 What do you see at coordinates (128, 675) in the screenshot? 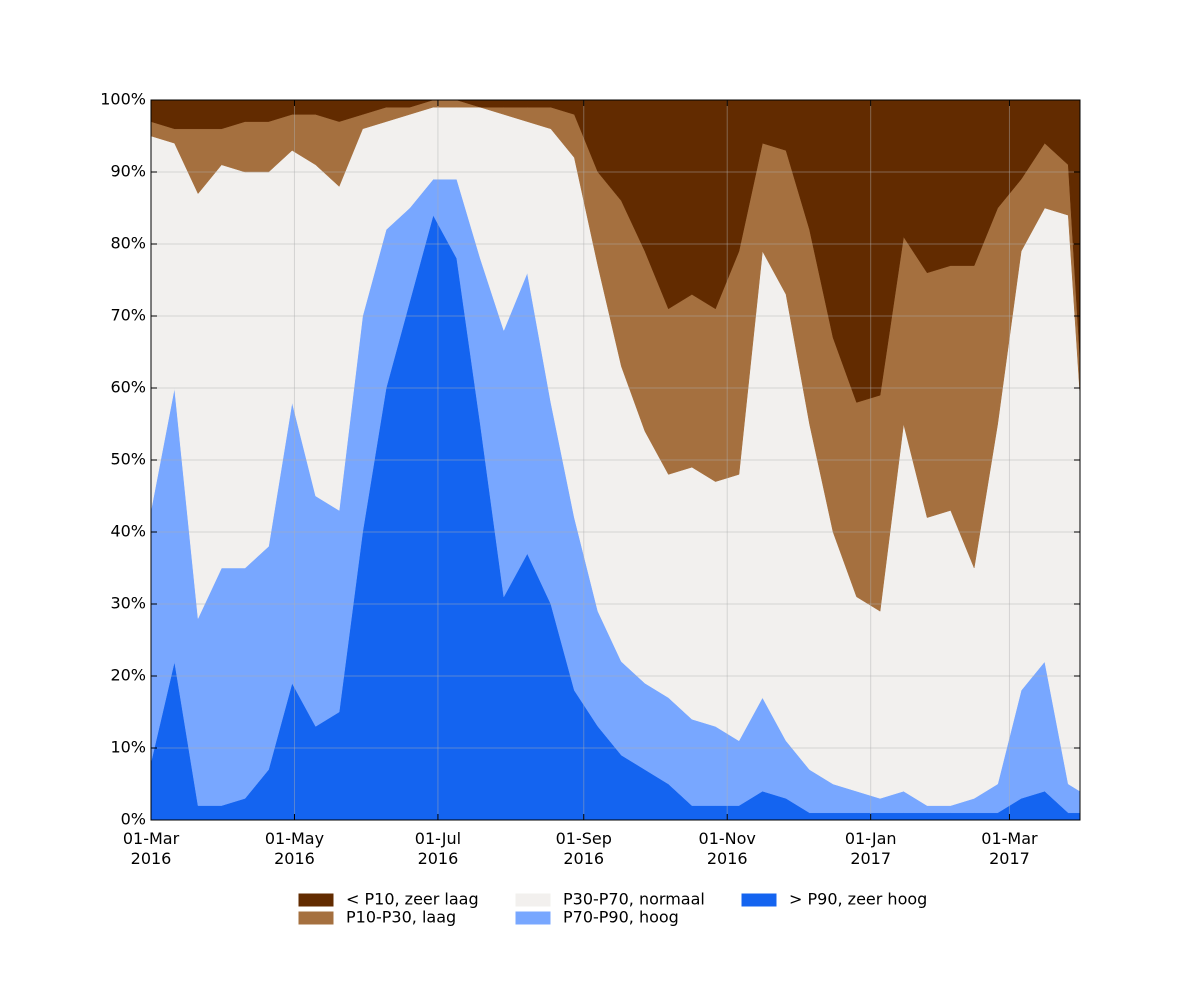
I see `y-tick-label: 20%` at bounding box center [128, 675].